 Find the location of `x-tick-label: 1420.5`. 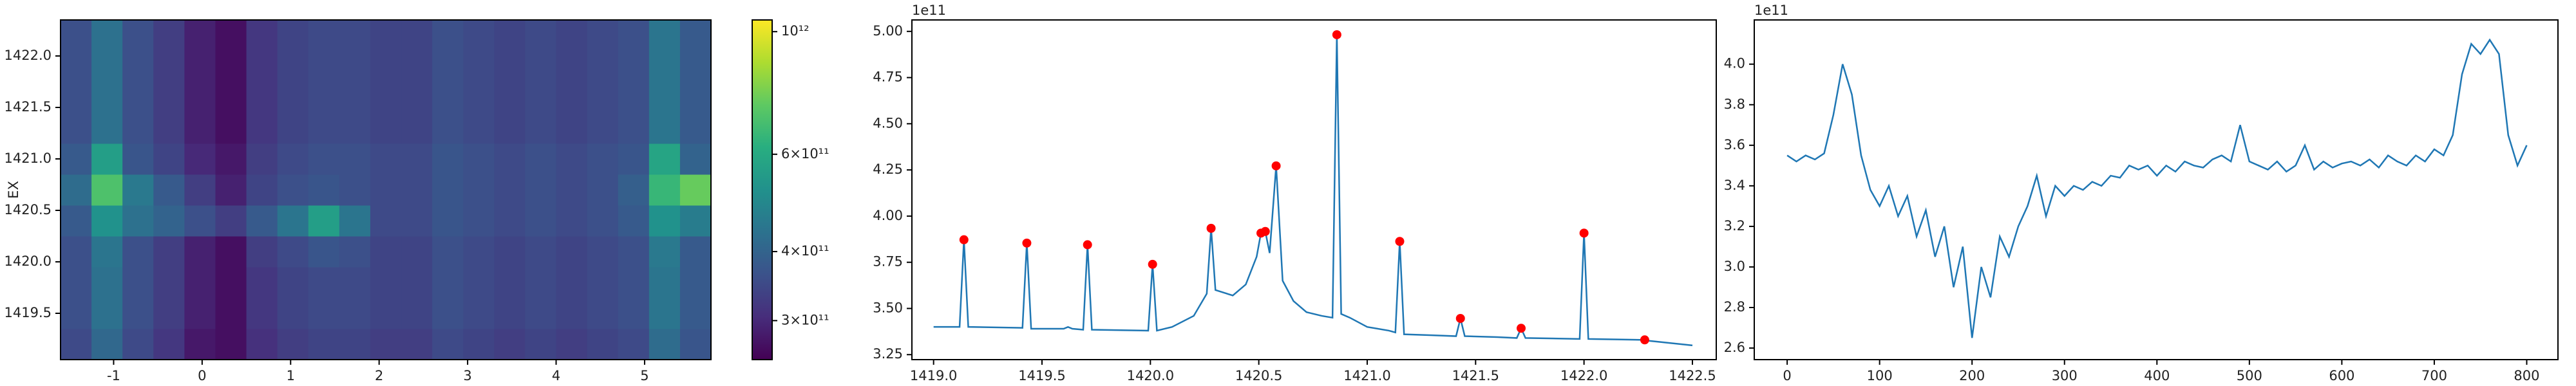

x-tick-label: 1420.5 is located at coordinates (1258, 375).